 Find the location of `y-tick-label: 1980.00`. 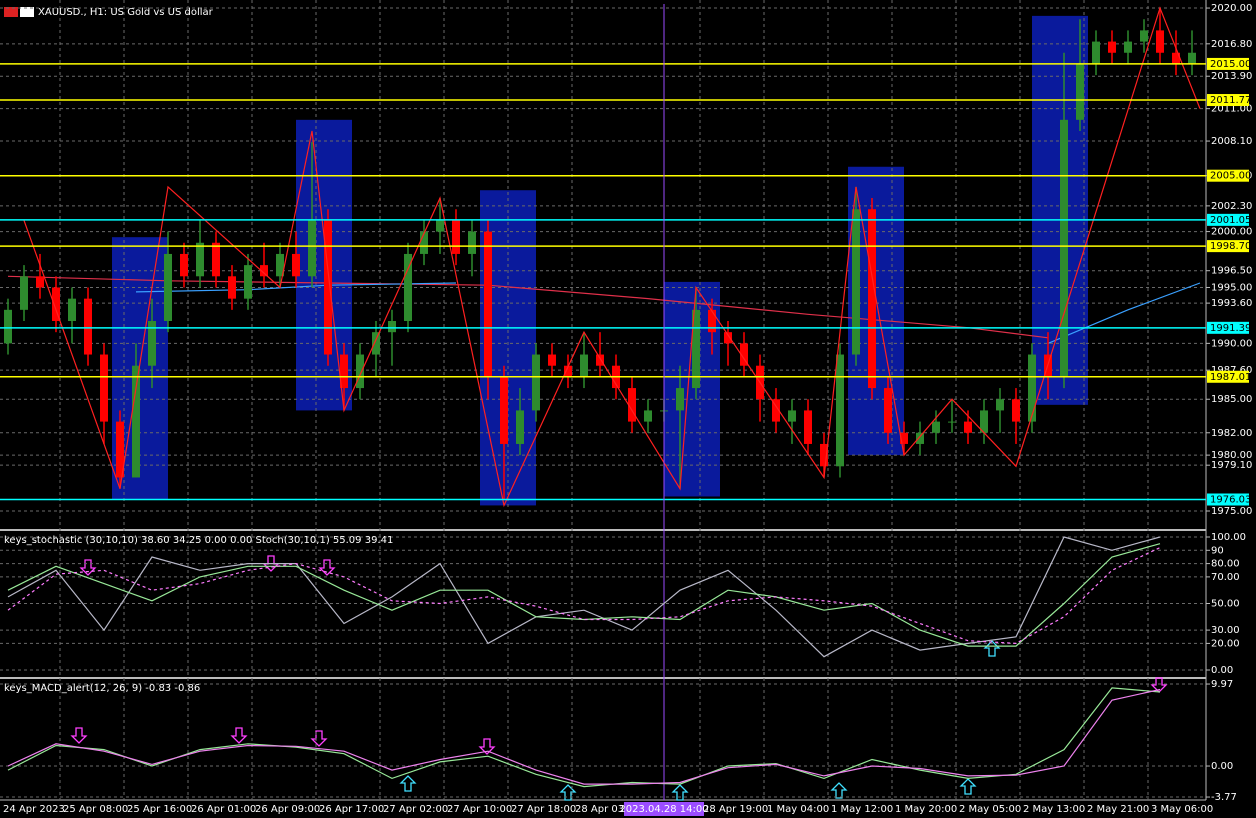

y-tick-label: 1980.00 is located at coordinates (1231, 455).